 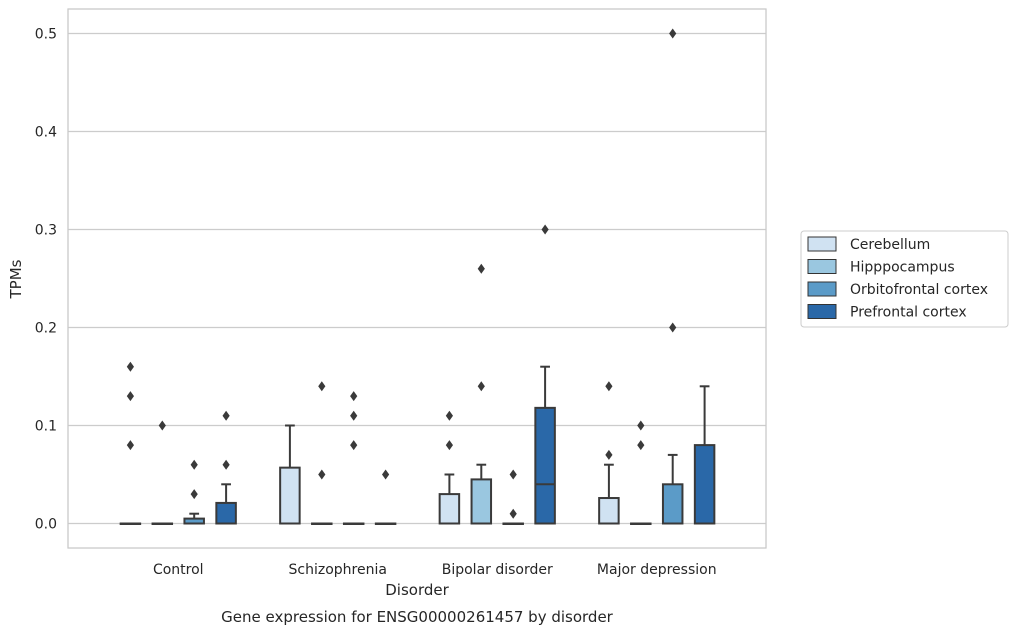 What do you see at coordinates (417, 590) in the screenshot?
I see `x-axis-title: Disorder` at bounding box center [417, 590].